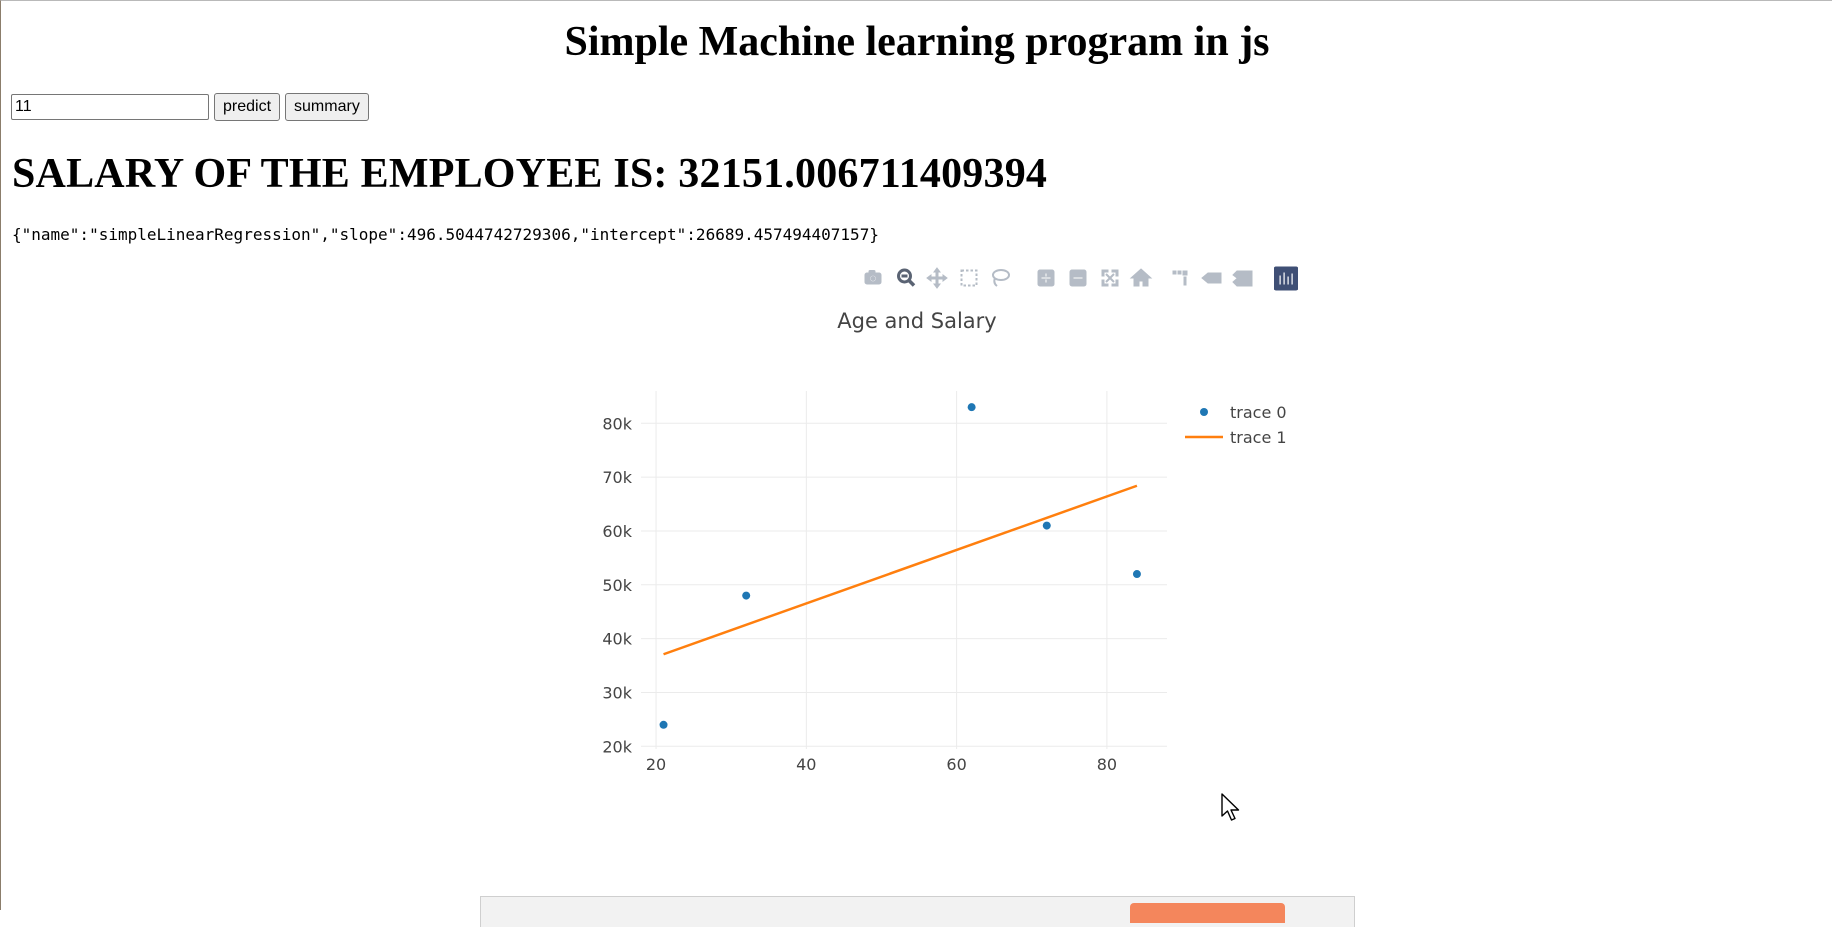 The image size is (1832, 927). Describe the element at coordinates (247, 107) in the screenshot. I see `predict-button: predict` at that location.